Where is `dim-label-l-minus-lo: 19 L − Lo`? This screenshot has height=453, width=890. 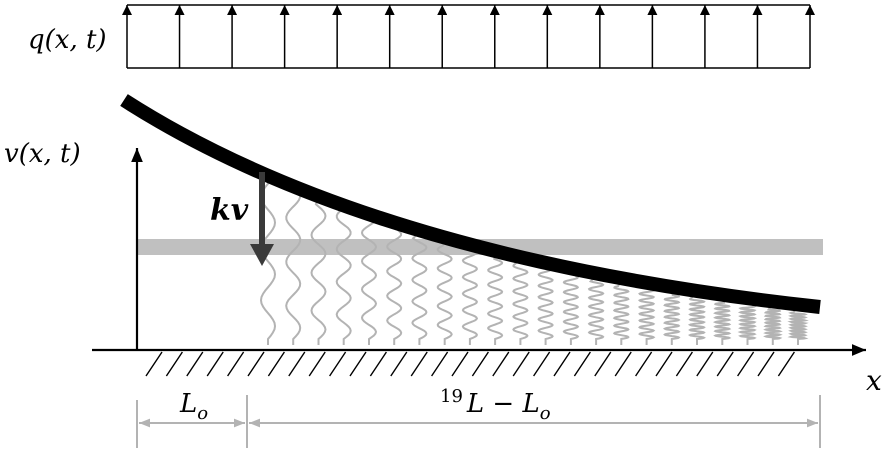 dim-label-l-minus-lo: 19 L − Lo is located at coordinates (495, 405).